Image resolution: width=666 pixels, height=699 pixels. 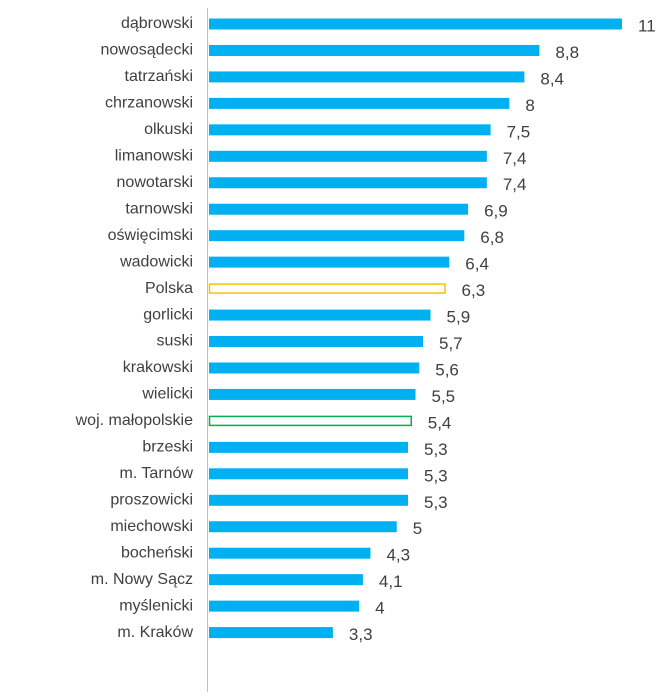 I want to click on category-label: wadowicki, so click(x=156, y=261).